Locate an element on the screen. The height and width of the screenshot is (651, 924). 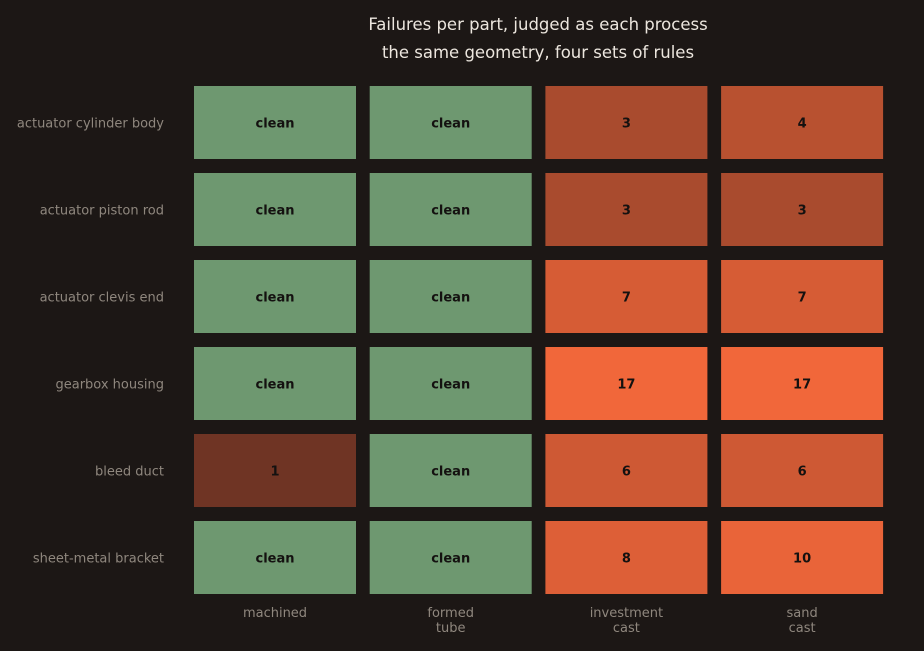
heatmap-cell-actuator-clevis-end-col2 is located at coordinates (450, 296).